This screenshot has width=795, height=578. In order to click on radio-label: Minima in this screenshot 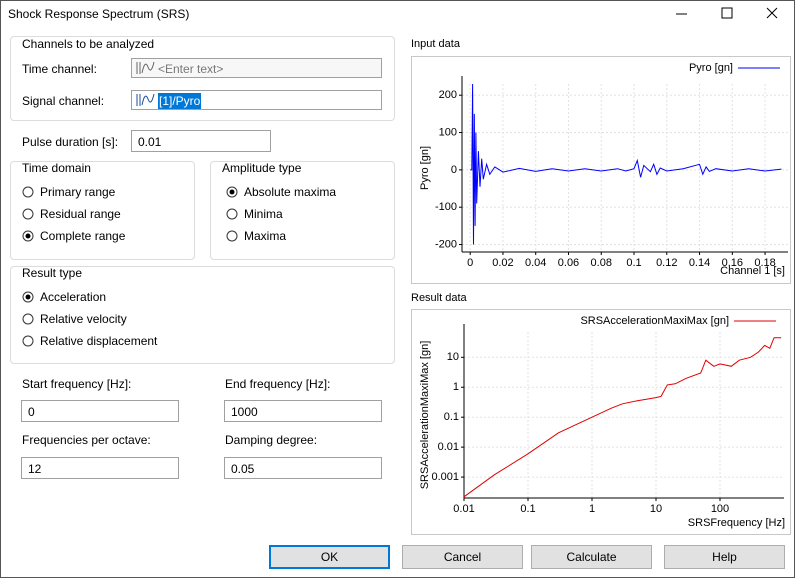, I will do `click(263, 214)`.